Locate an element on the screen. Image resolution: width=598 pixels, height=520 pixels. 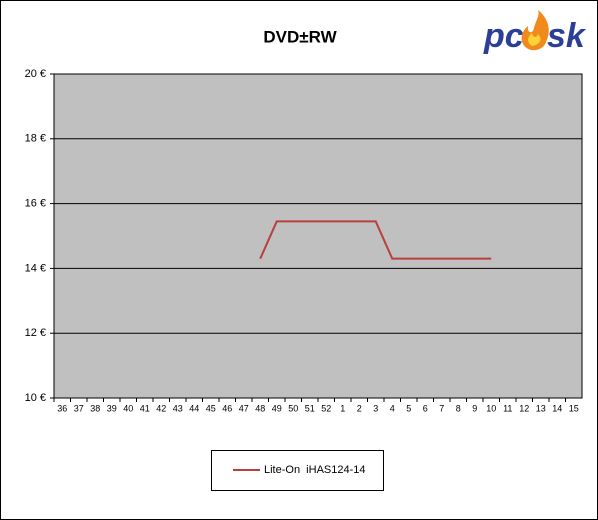
x-tick-label: 5 is located at coordinates (408, 408).